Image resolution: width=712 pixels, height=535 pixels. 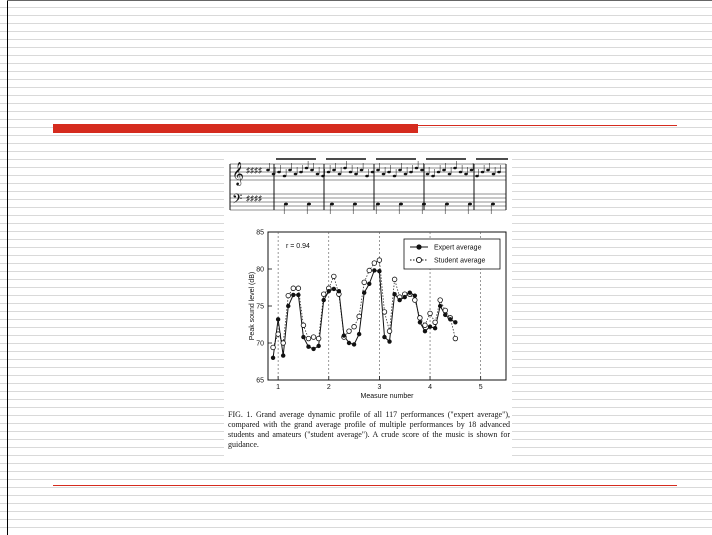 What do you see at coordinates (260, 344) in the screenshot?
I see `y-tick-label: 70` at bounding box center [260, 344].